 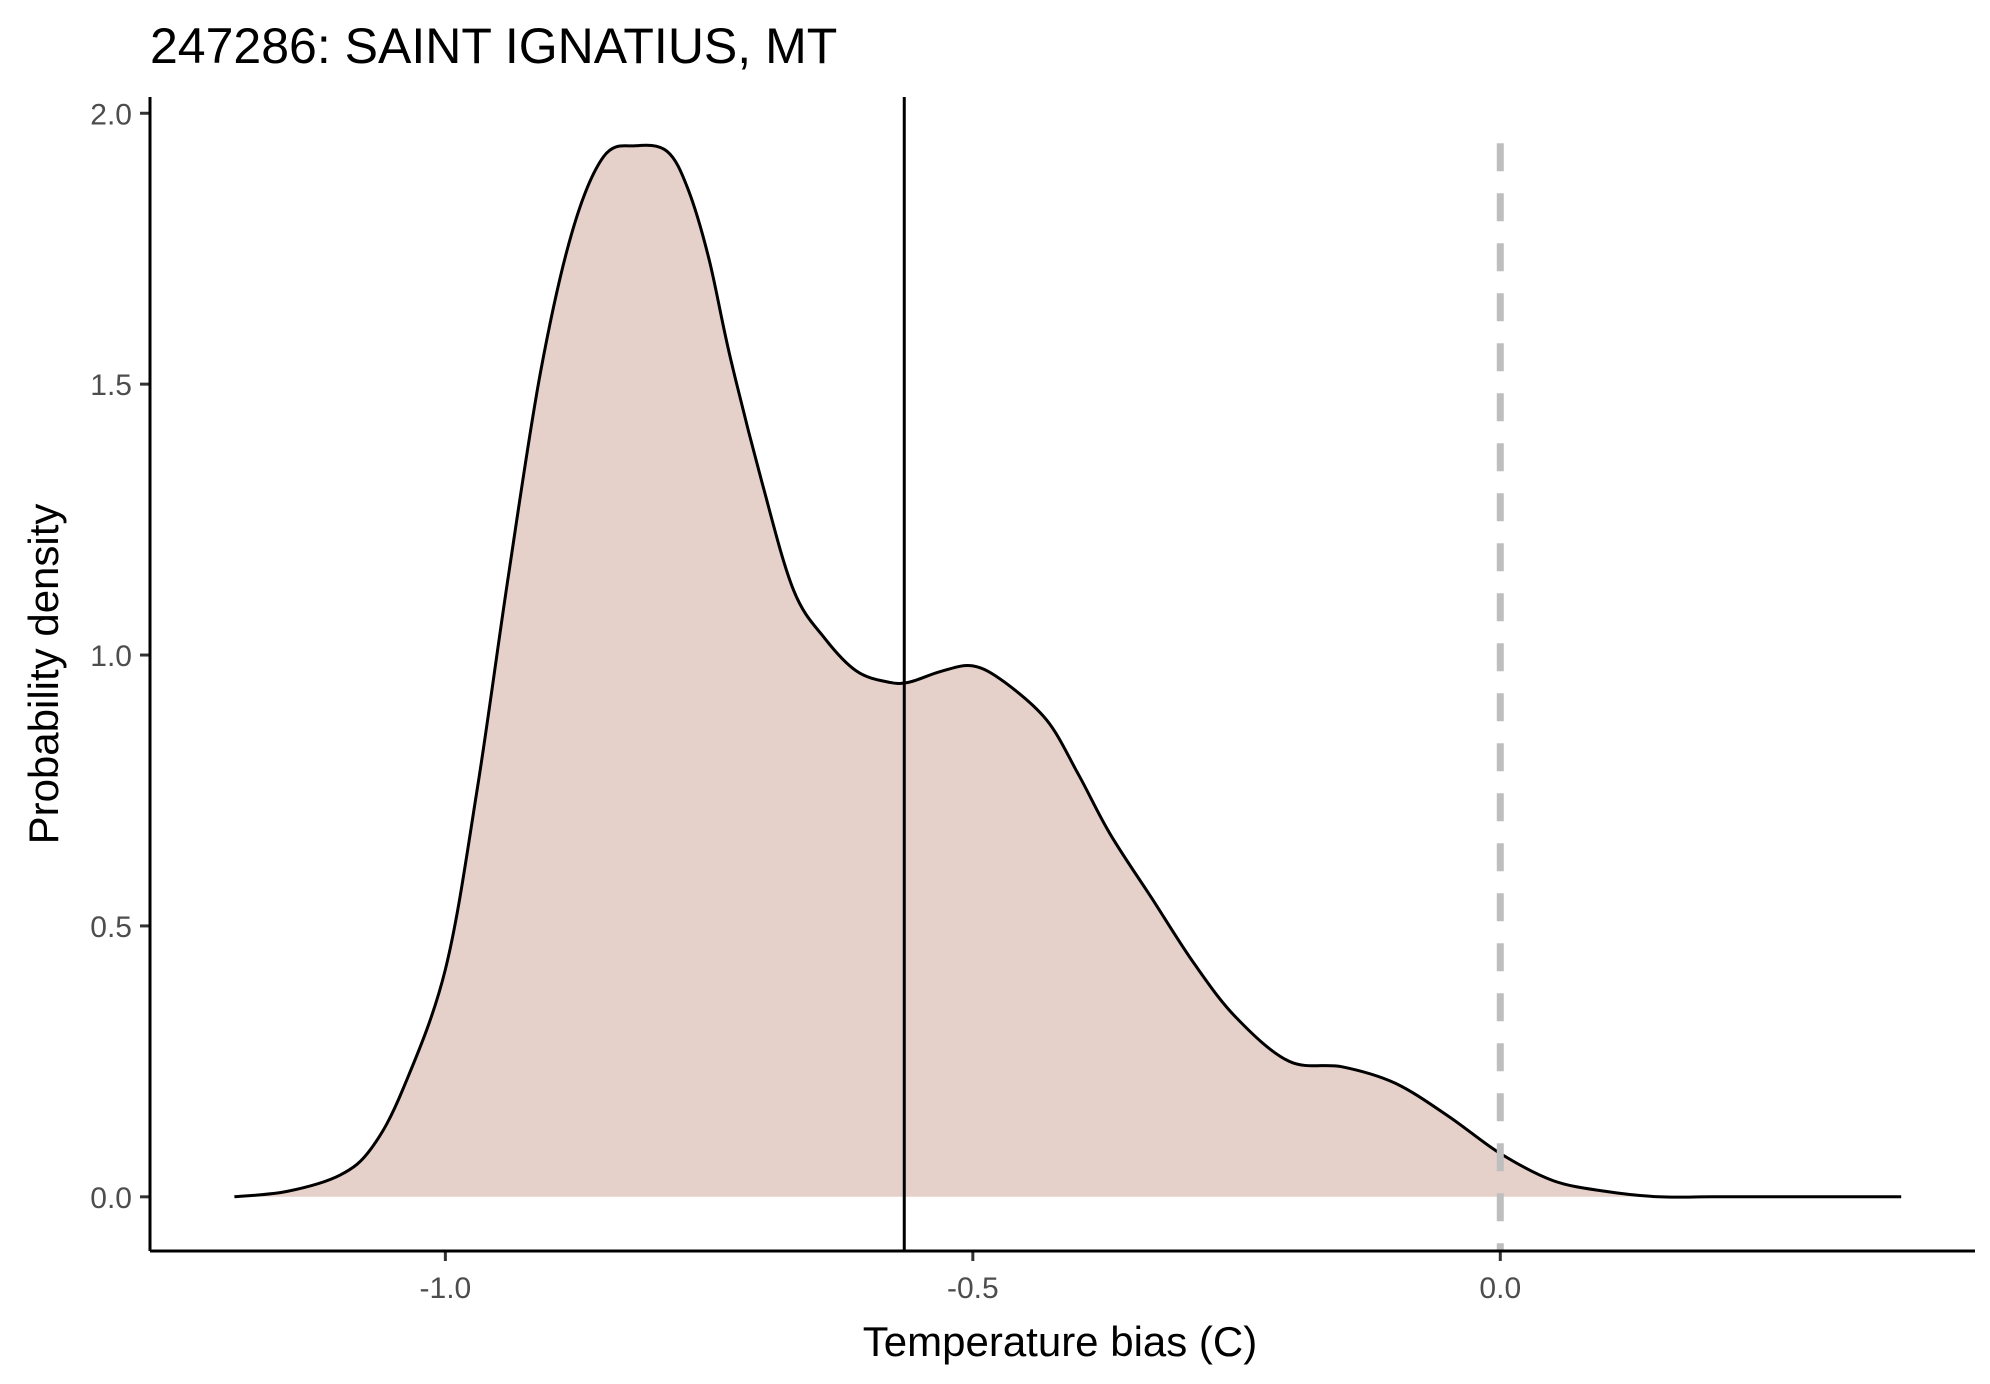 I want to click on y-axis-ticks: 0.0 0.5 1.0 1.5 2.0, so click(x=120, y=656).